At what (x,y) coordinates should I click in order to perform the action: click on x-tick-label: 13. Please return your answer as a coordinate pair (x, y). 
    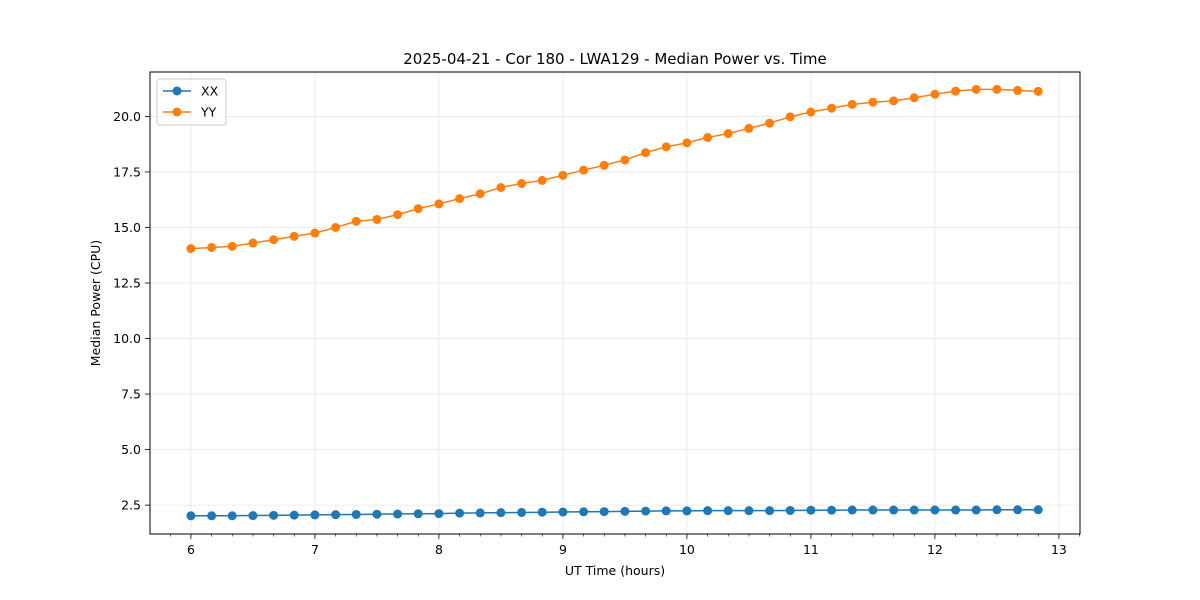
    Looking at the image, I should click on (1059, 549).